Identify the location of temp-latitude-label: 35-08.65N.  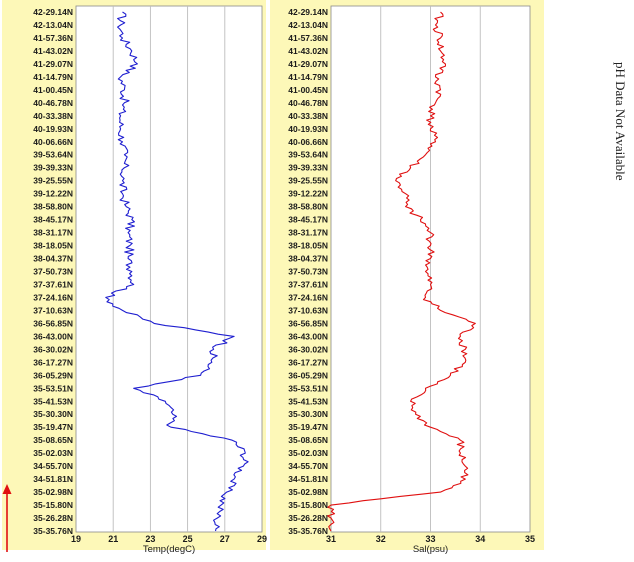
(53, 440).